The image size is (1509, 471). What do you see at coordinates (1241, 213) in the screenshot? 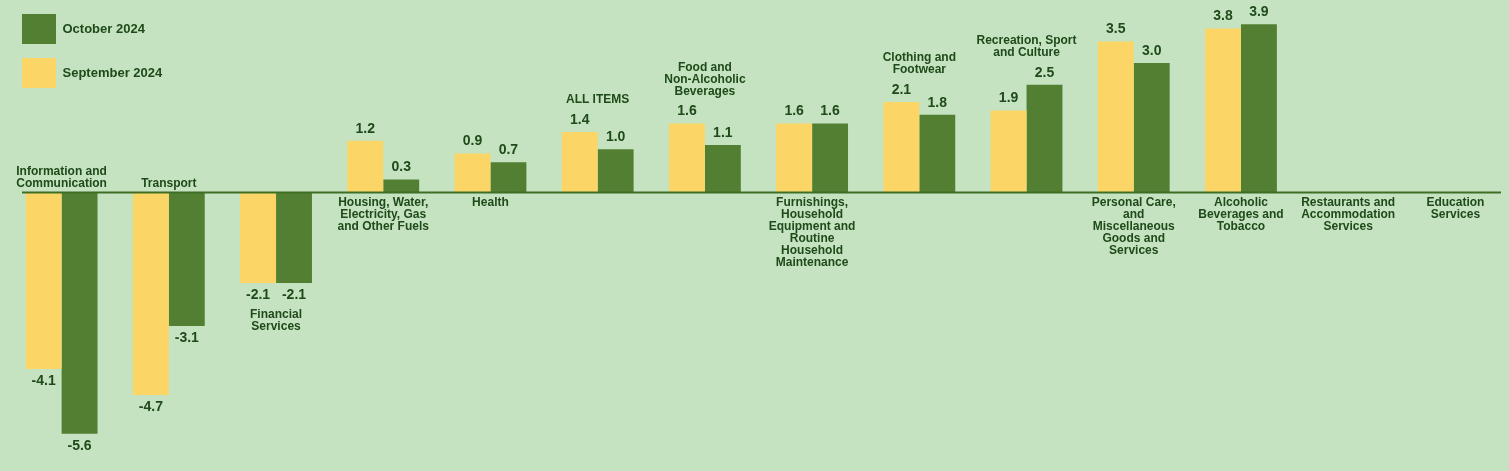
I see `x-tick-label: Alcoholic Beverages and Tobacco` at bounding box center [1241, 213].